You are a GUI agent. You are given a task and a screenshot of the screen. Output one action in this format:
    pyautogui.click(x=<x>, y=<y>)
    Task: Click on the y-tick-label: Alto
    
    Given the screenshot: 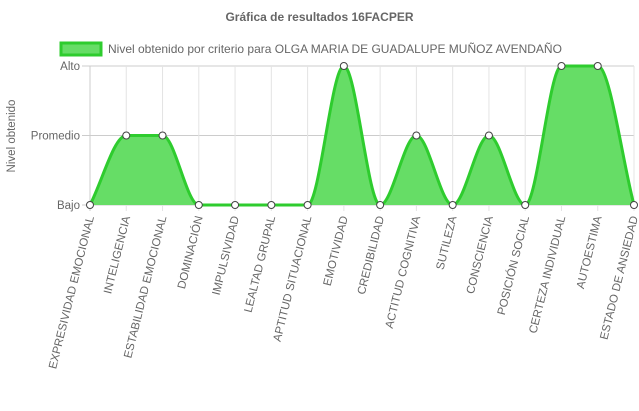 What is the action you would take?
    pyautogui.click(x=70, y=67)
    